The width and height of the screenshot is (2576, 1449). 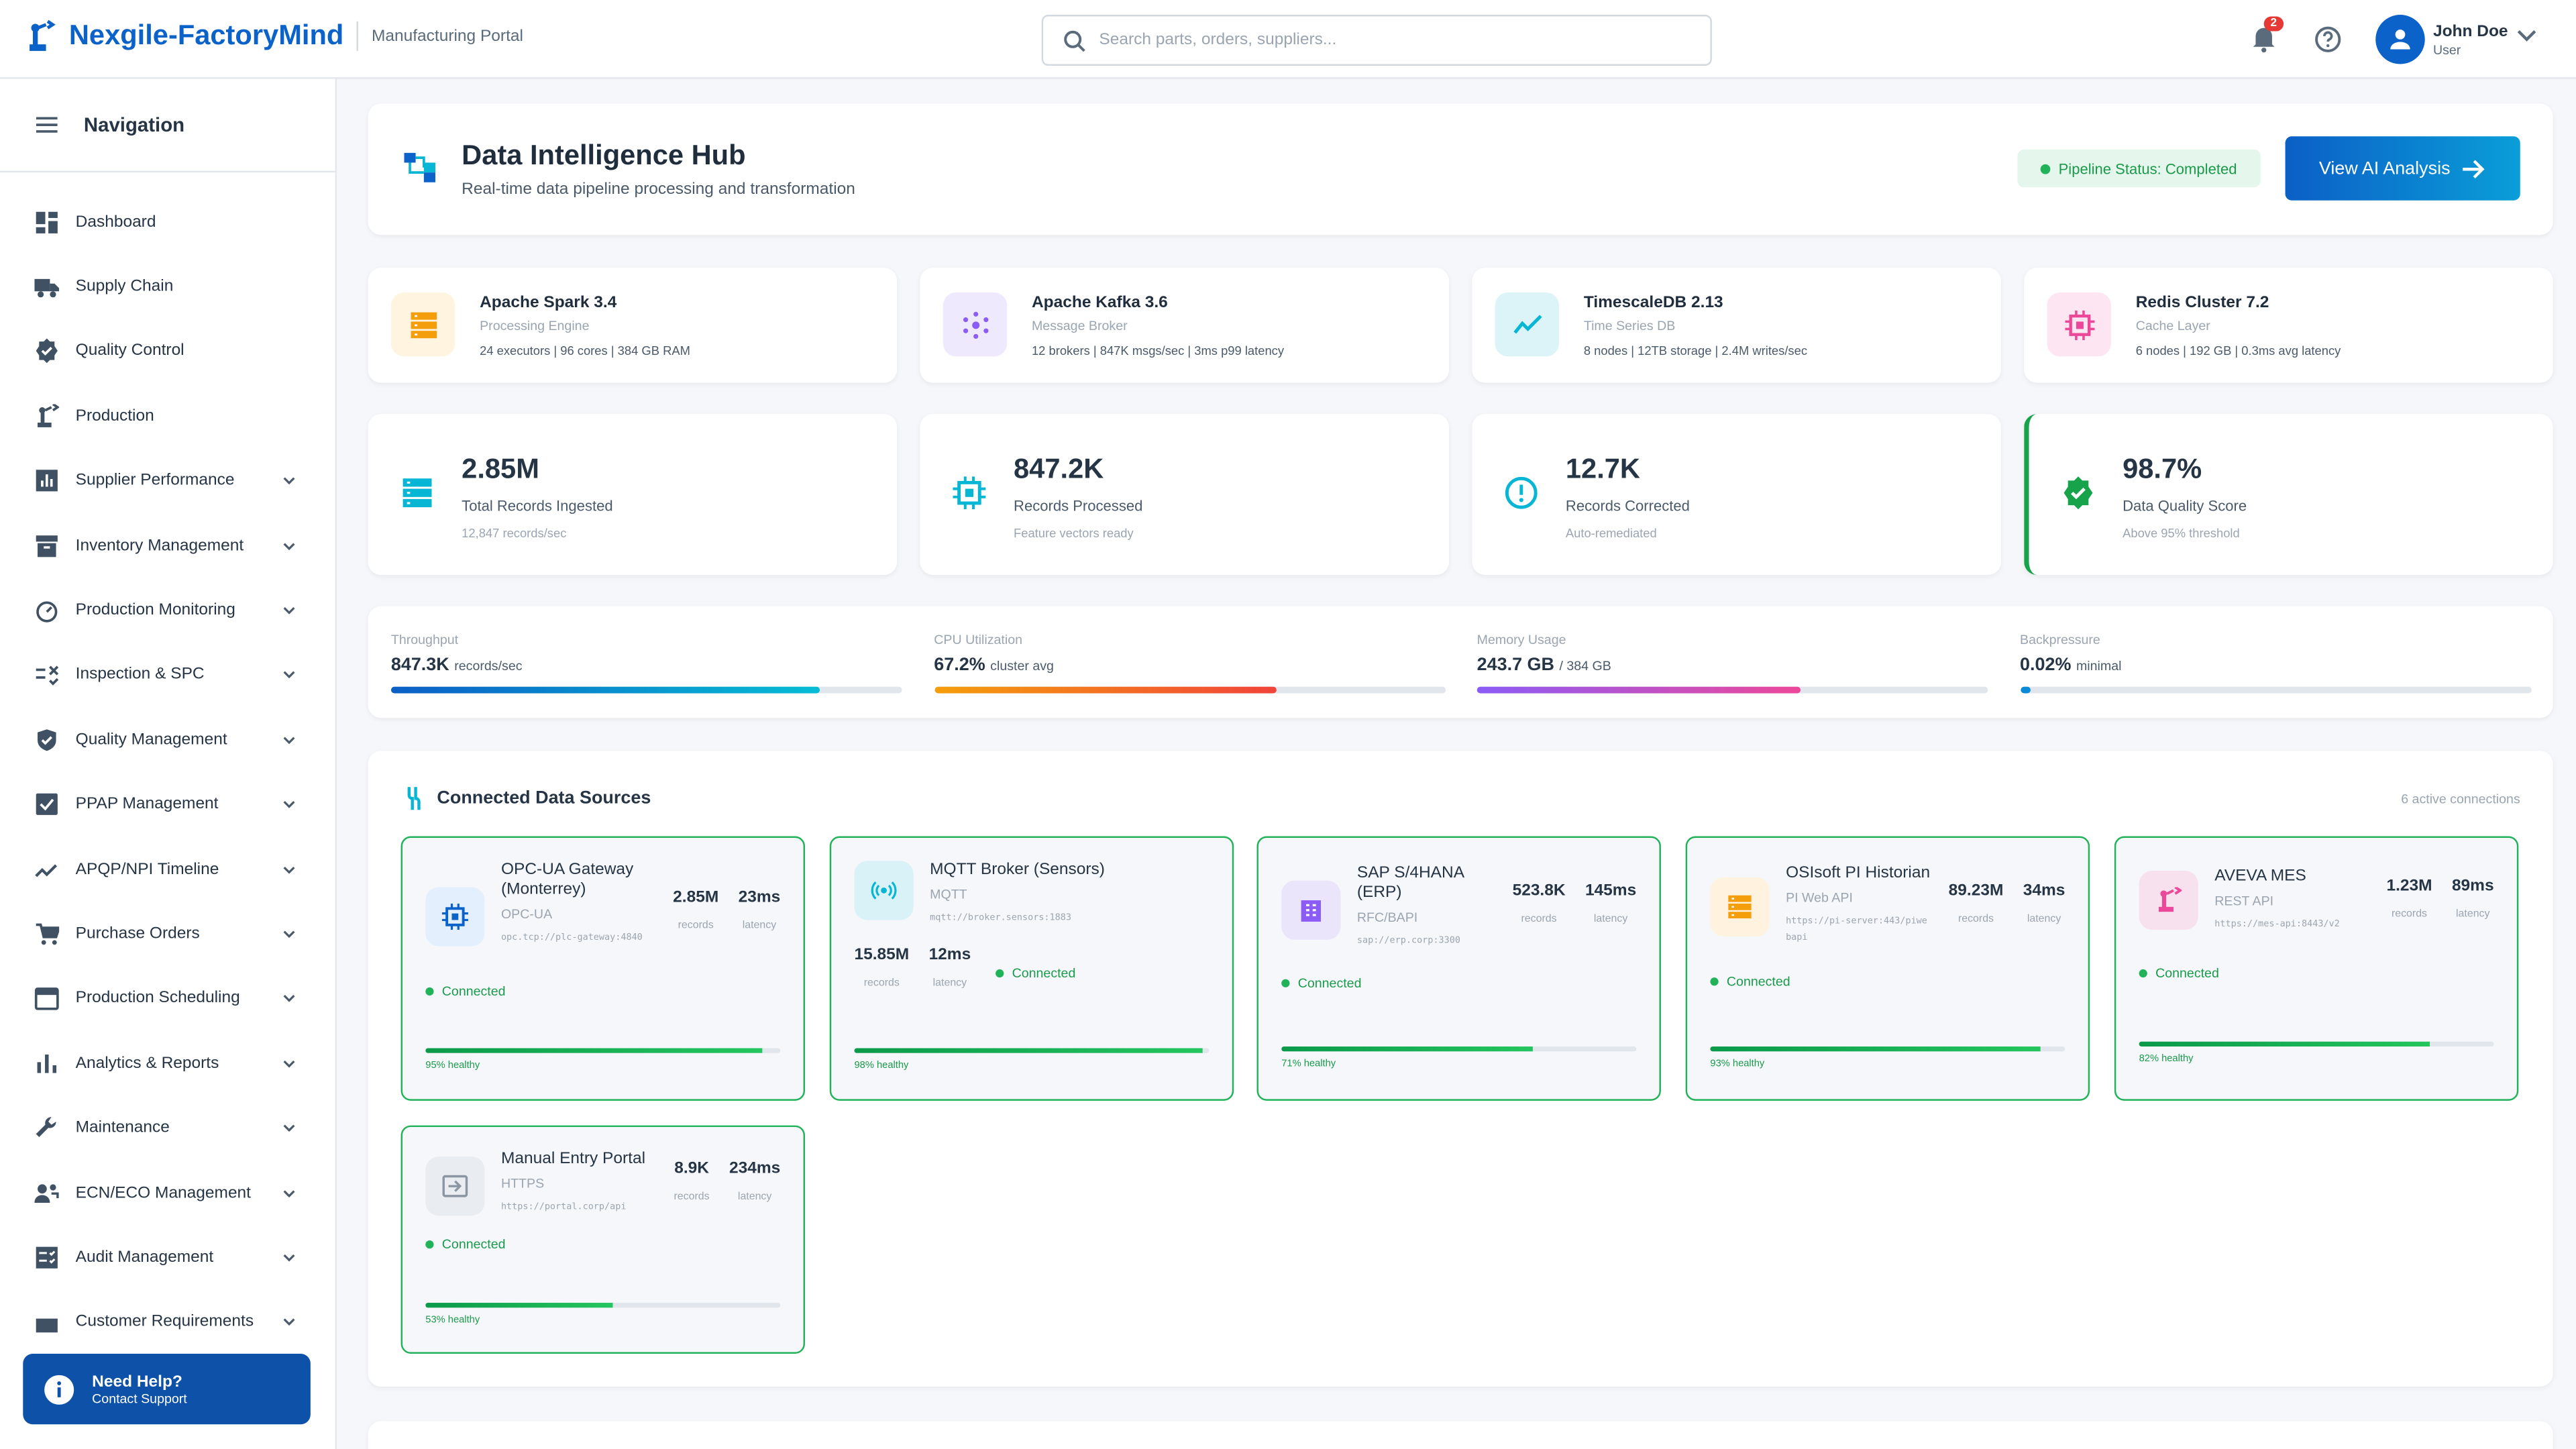 What do you see at coordinates (167, 1389) in the screenshot?
I see `help-support-button: Need Help? Contact Support` at bounding box center [167, 1389].